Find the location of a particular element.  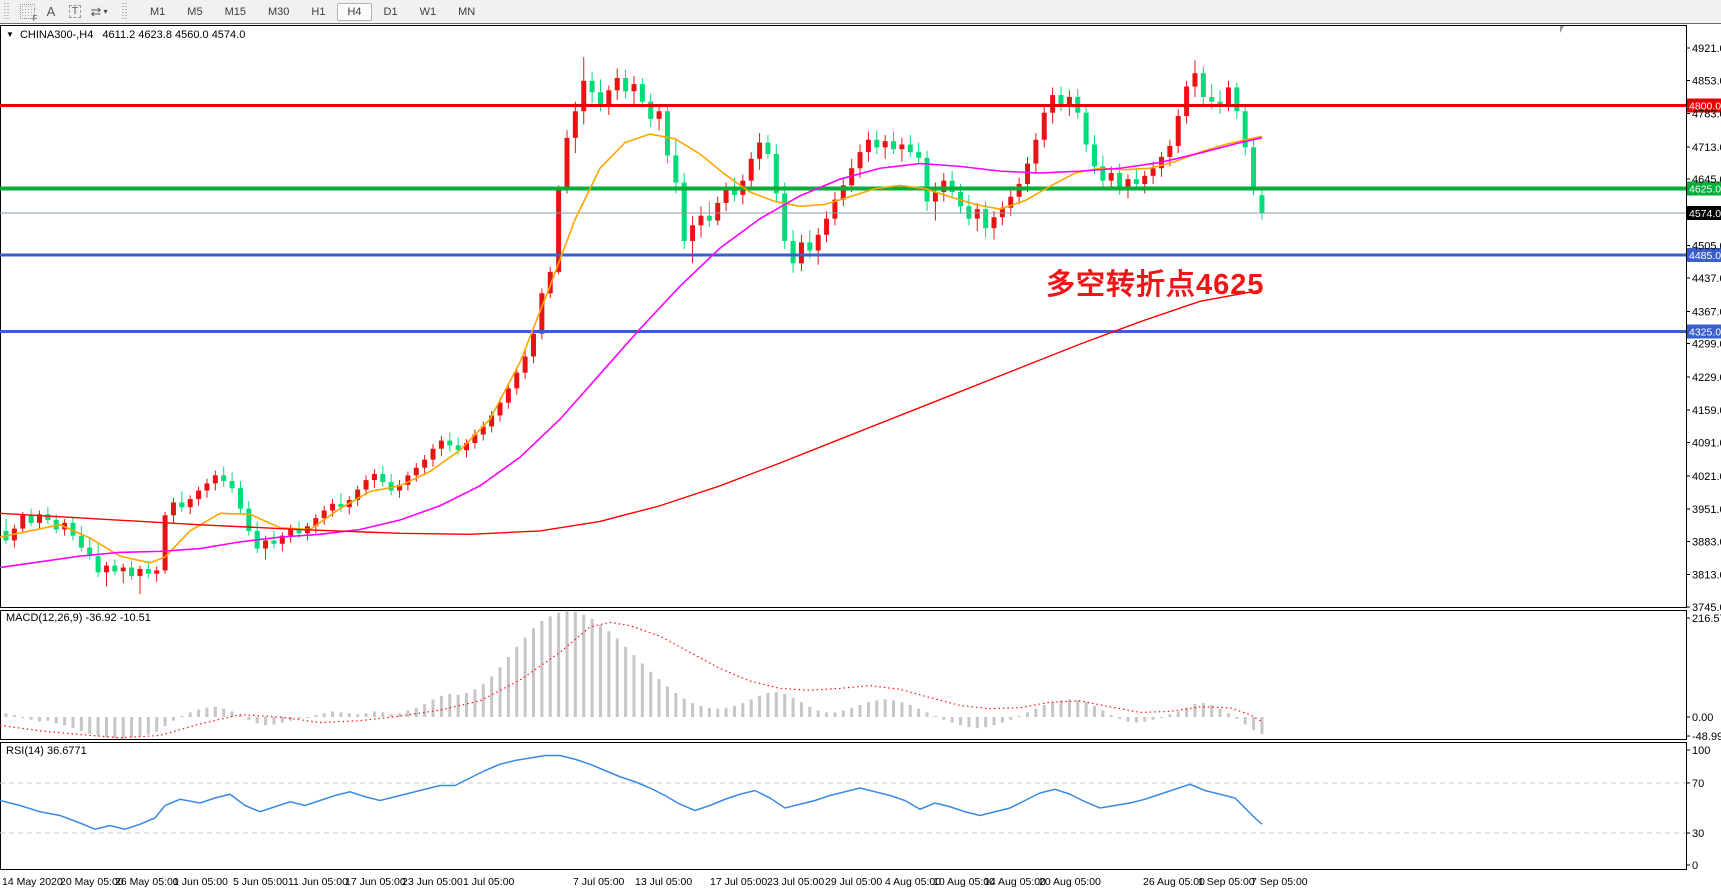

macd-indicator-label: MACD(12,26,9) -36.92 -10.51 is located at coordinates (78, 618).